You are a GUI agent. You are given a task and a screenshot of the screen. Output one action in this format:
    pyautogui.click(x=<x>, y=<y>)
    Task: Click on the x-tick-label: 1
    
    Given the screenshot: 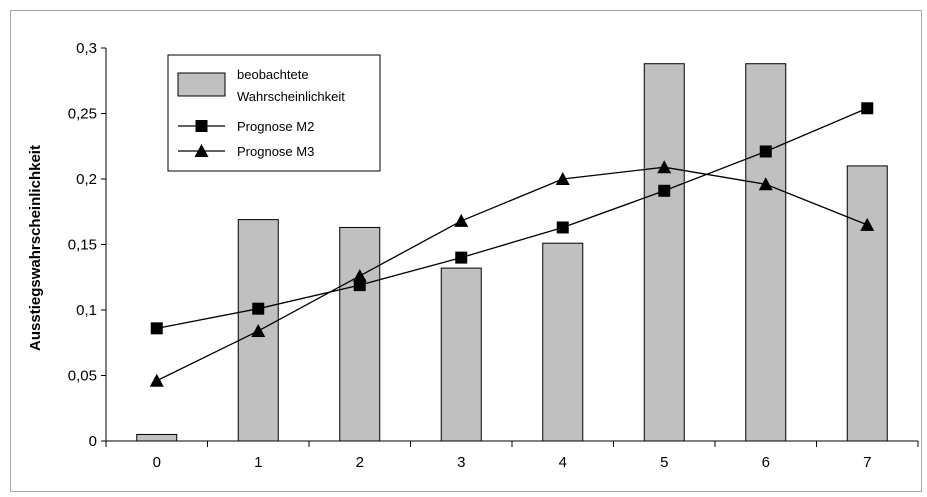 What is the action you would take?
    pyautogui.click(x=258, y=462)
    